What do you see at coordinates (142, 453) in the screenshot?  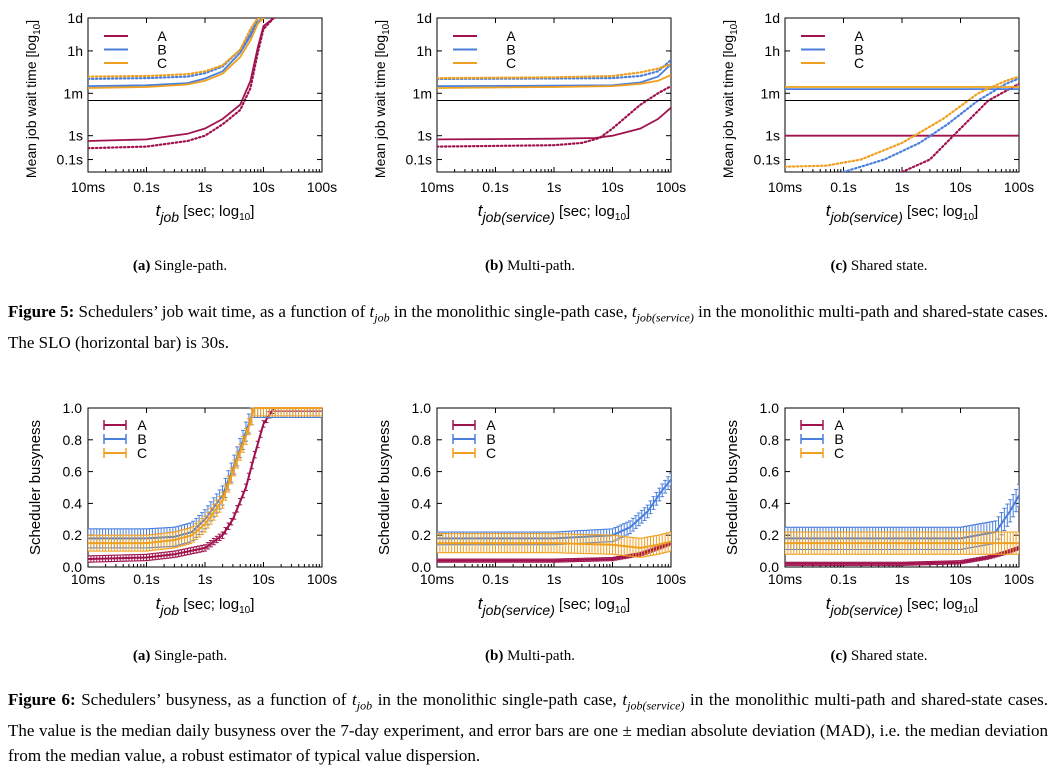 I see `fig6a-legend-label-C: C` at bounding box center [142, 453].